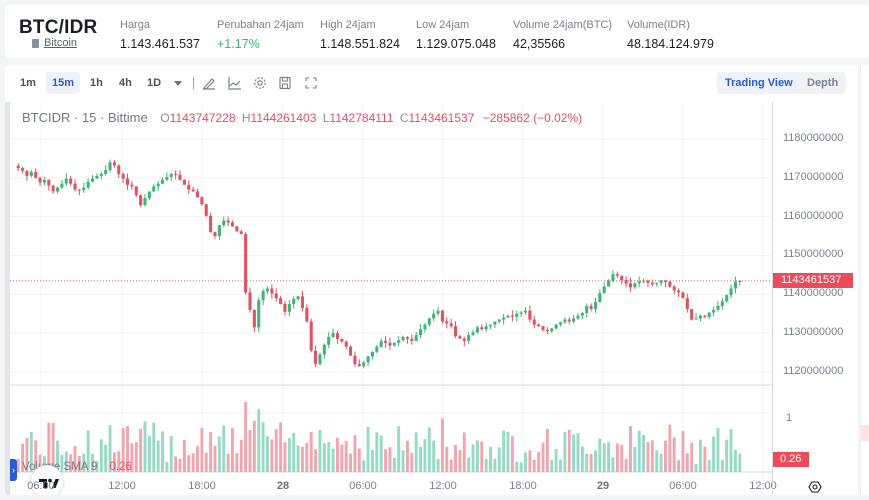 The image size is (869, 500). I want to click on drawing-toolbar-collapsed, so click(7, 298).